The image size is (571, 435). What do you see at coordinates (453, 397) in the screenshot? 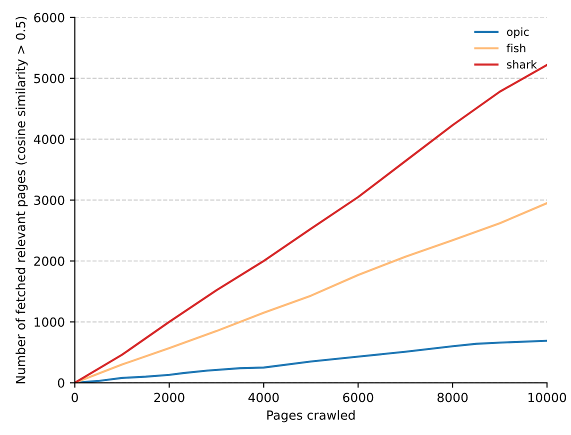
I see `x-tick-label: 8000` at bounding box center [453, 397].